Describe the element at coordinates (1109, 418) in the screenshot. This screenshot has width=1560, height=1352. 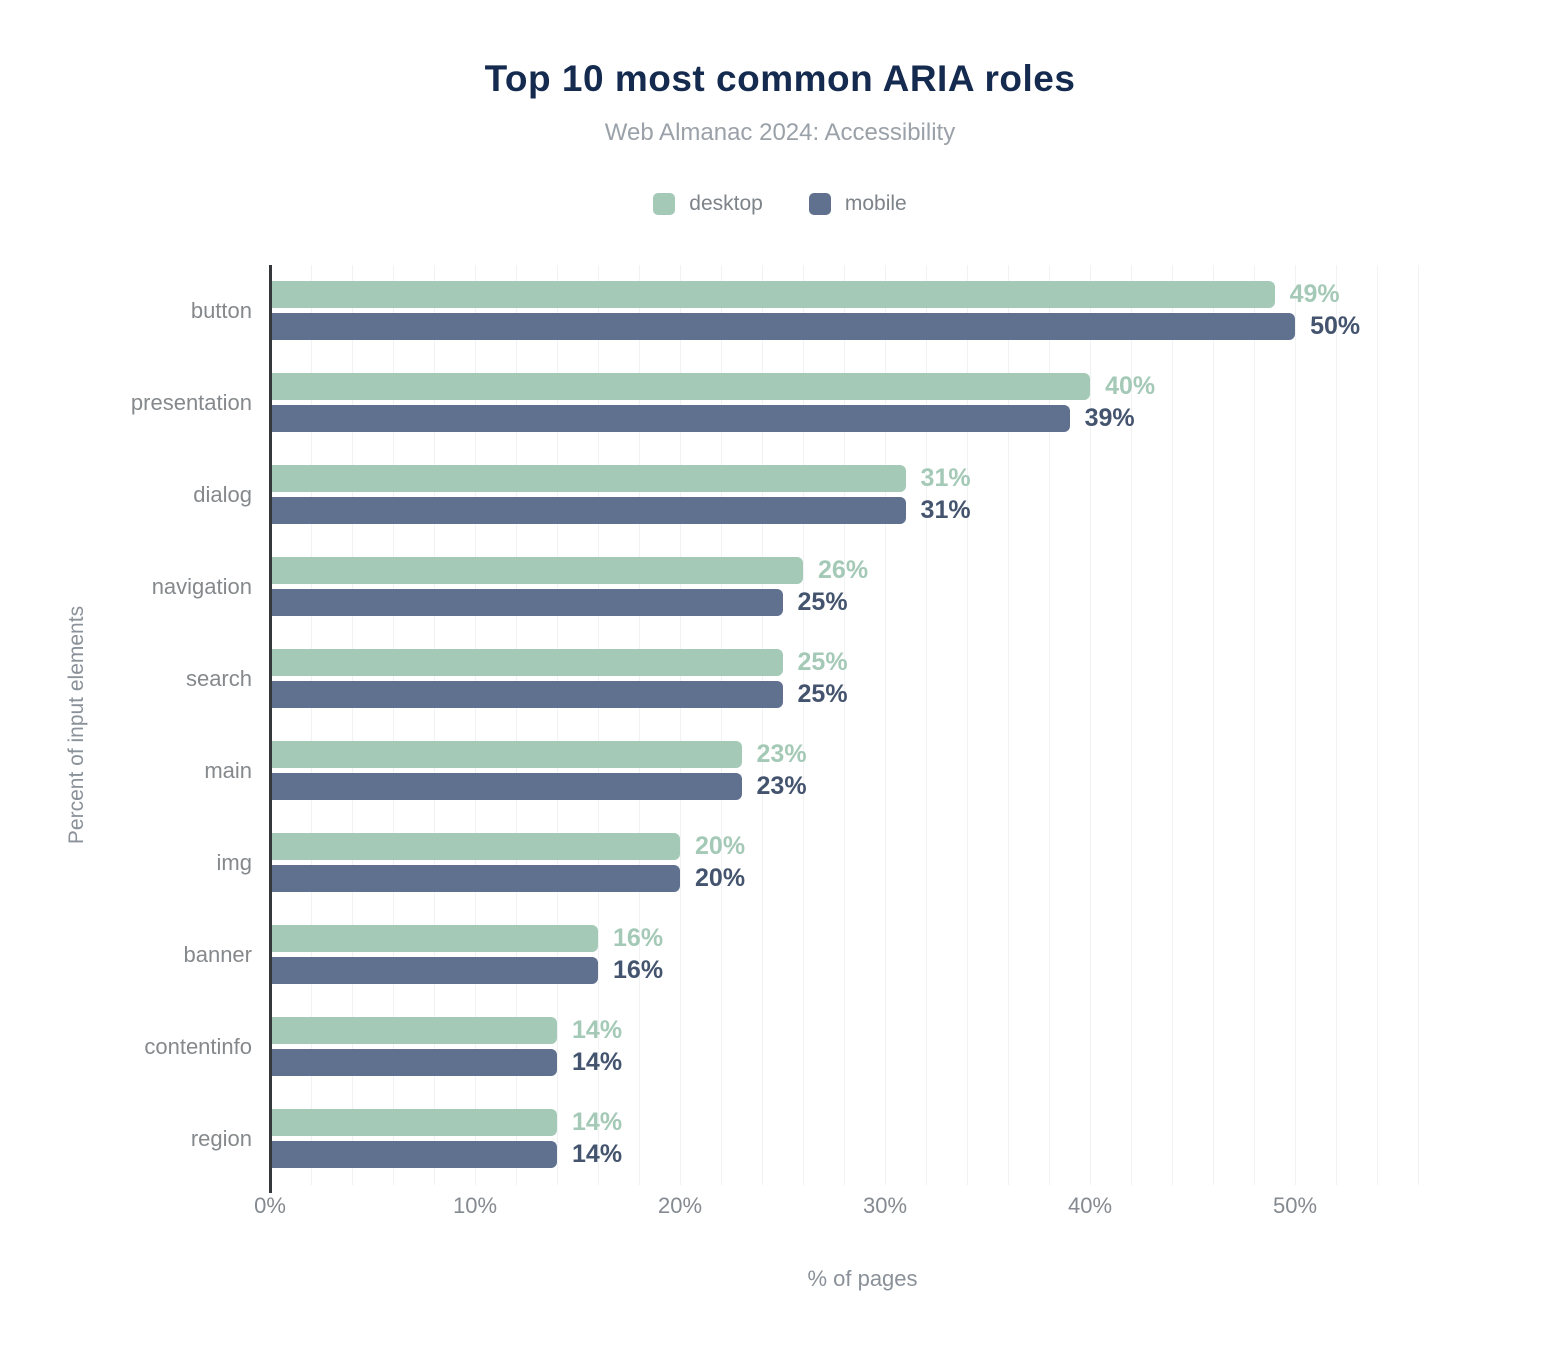
I see `value-label-mobile-presentation: 39%` at that location.